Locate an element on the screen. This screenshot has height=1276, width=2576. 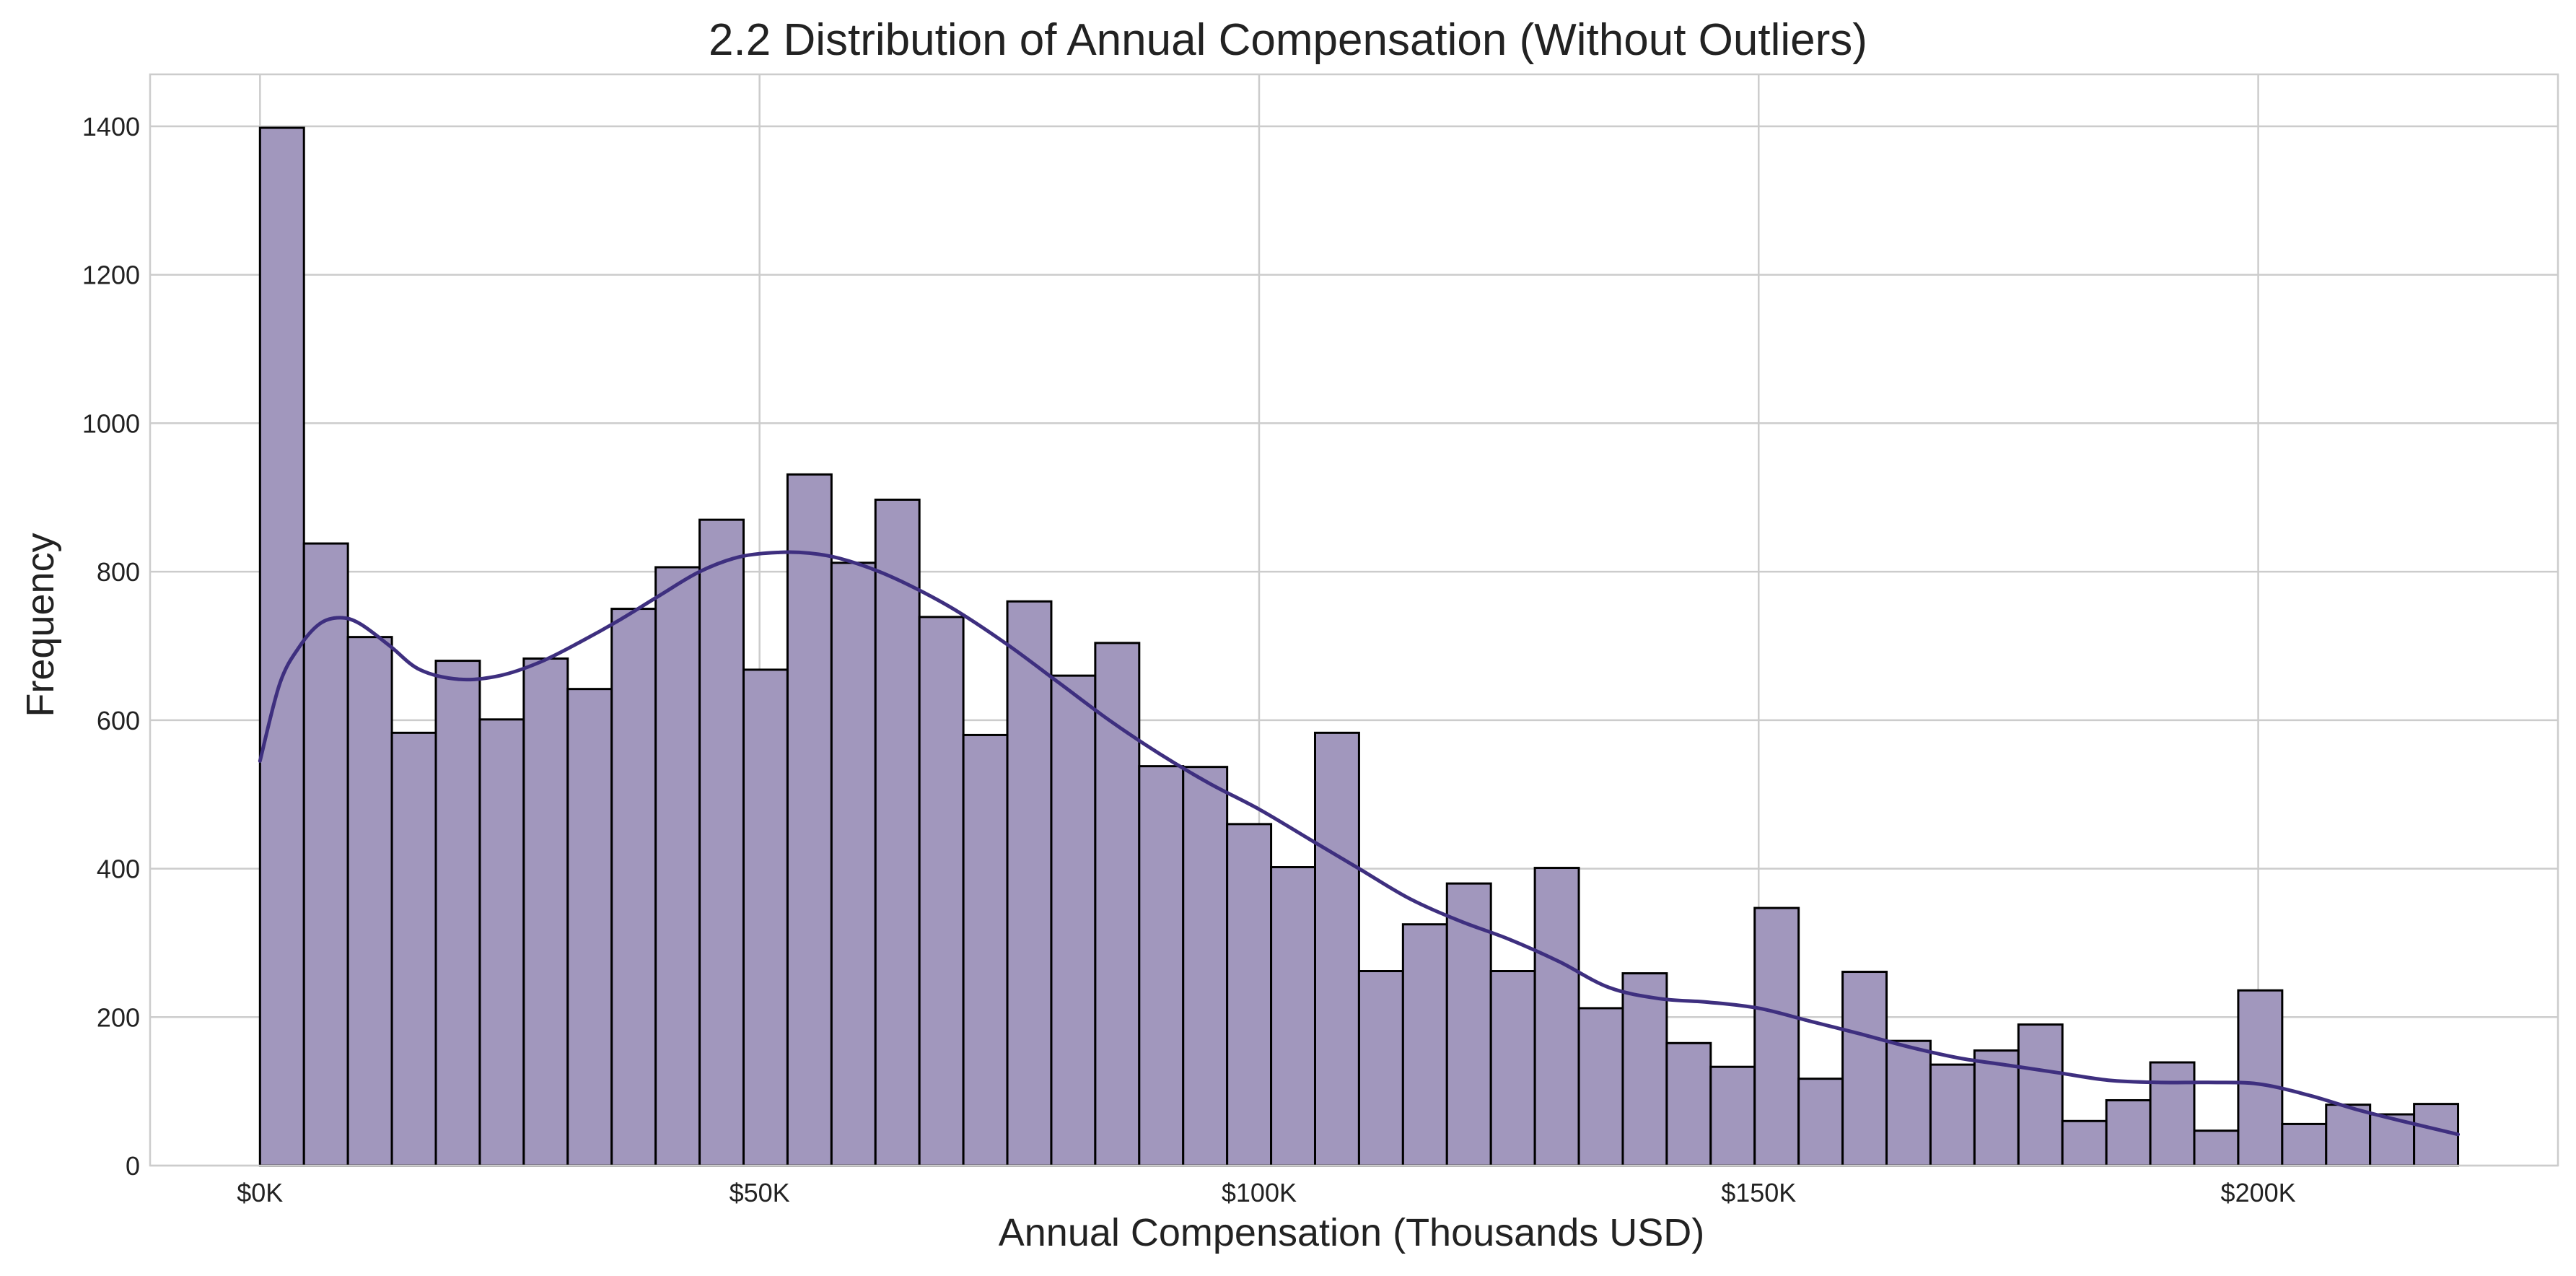
y-tick-label: 1200 is located at coordinates (111, 275).